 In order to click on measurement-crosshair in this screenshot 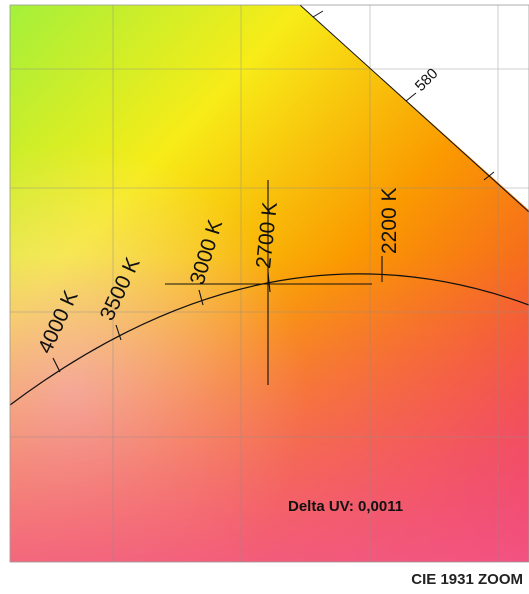, I will do `click(268, 282)`.